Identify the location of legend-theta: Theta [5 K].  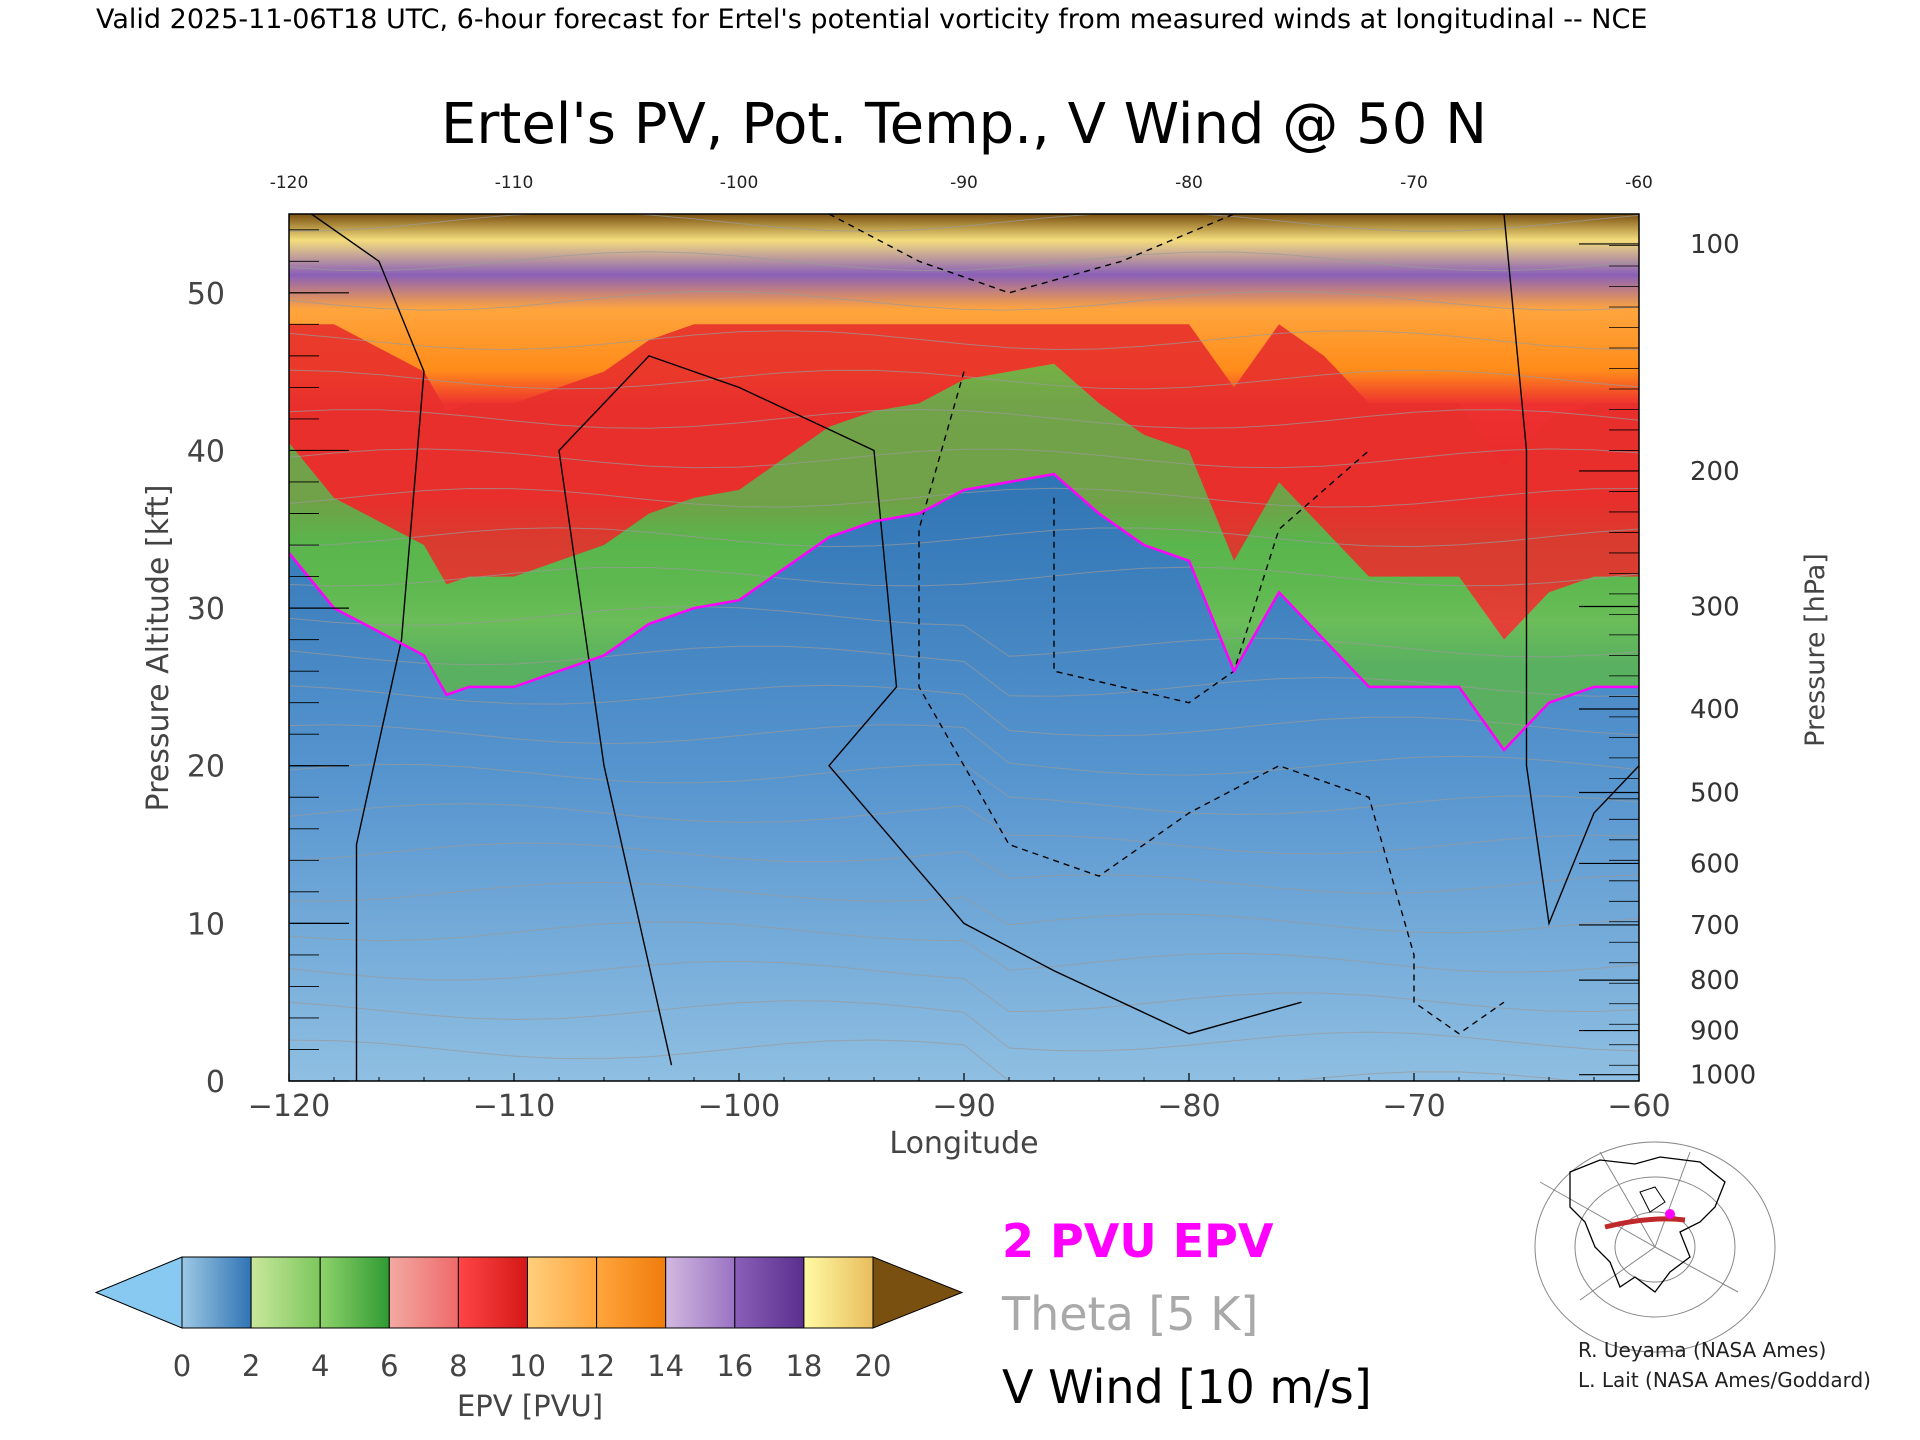
(1129, 1314).